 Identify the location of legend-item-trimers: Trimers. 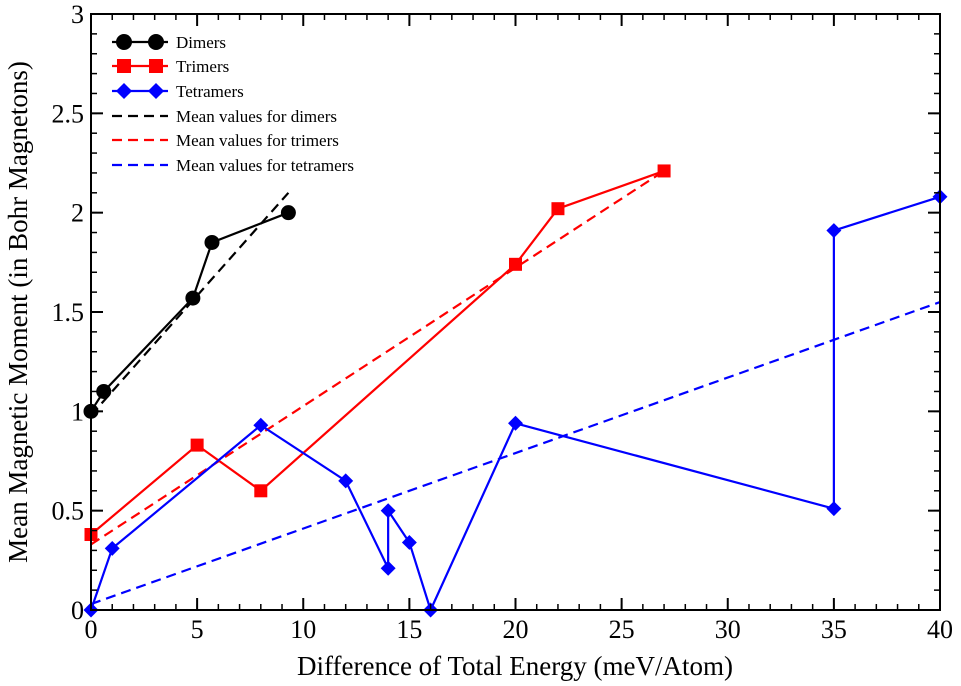
(170, 66).